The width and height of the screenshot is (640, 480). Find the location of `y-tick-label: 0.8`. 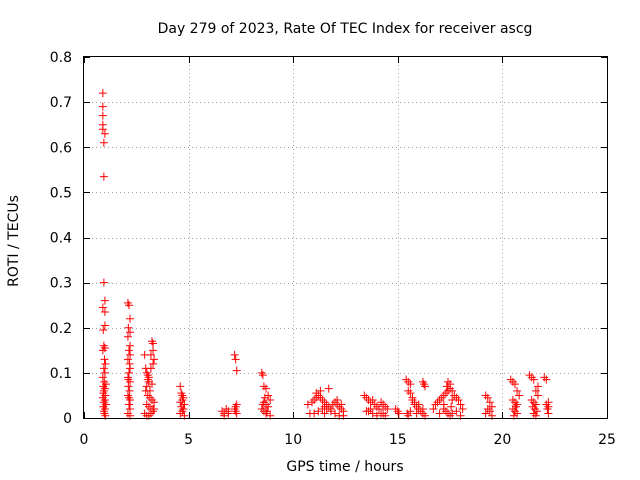

y-tick-label: 0.8 is located at coordinates (61, 58).